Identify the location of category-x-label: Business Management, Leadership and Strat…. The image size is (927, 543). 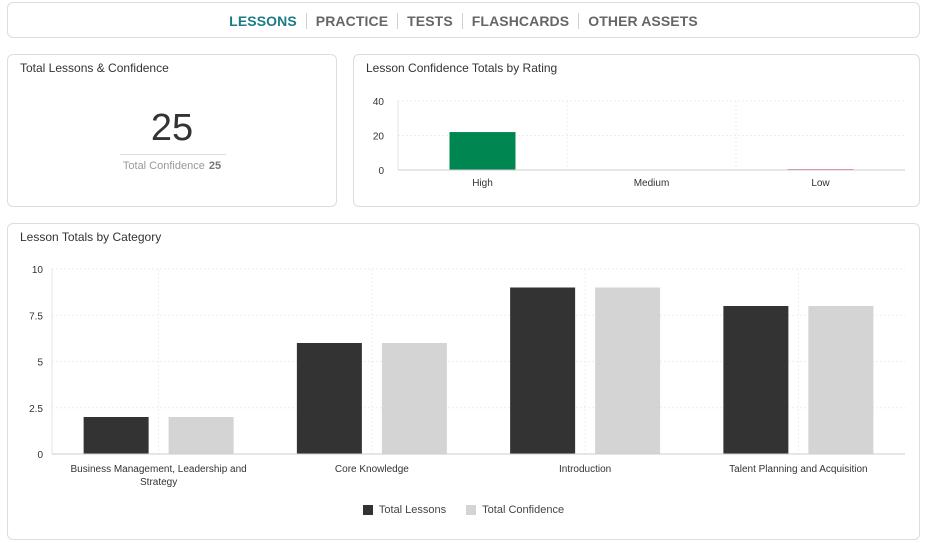
(159, 476).